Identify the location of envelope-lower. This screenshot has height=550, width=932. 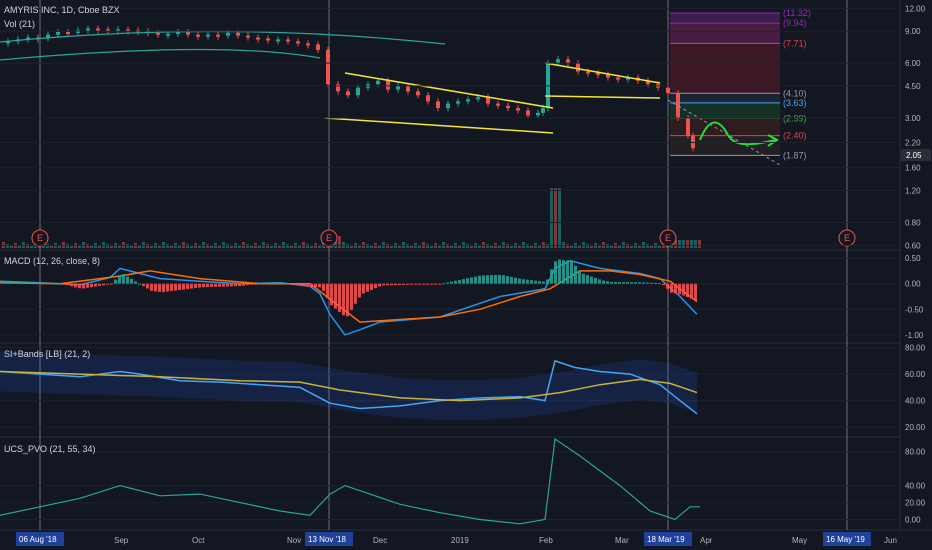
(160, 54).